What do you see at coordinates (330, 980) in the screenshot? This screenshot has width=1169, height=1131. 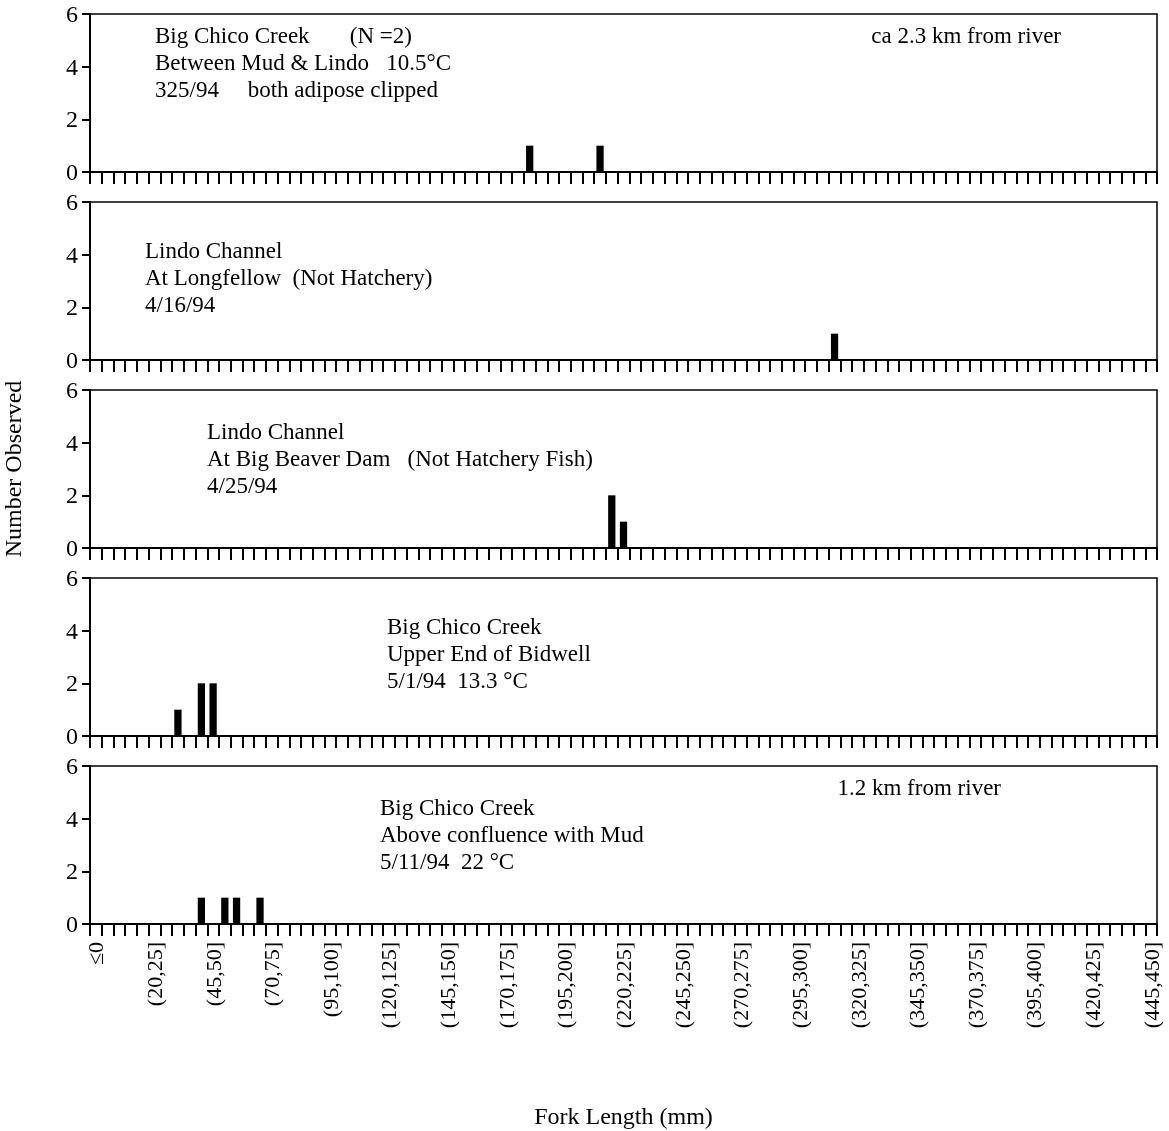 I see `x-tick-label: (95,100]` at bounding box center [330, 980].